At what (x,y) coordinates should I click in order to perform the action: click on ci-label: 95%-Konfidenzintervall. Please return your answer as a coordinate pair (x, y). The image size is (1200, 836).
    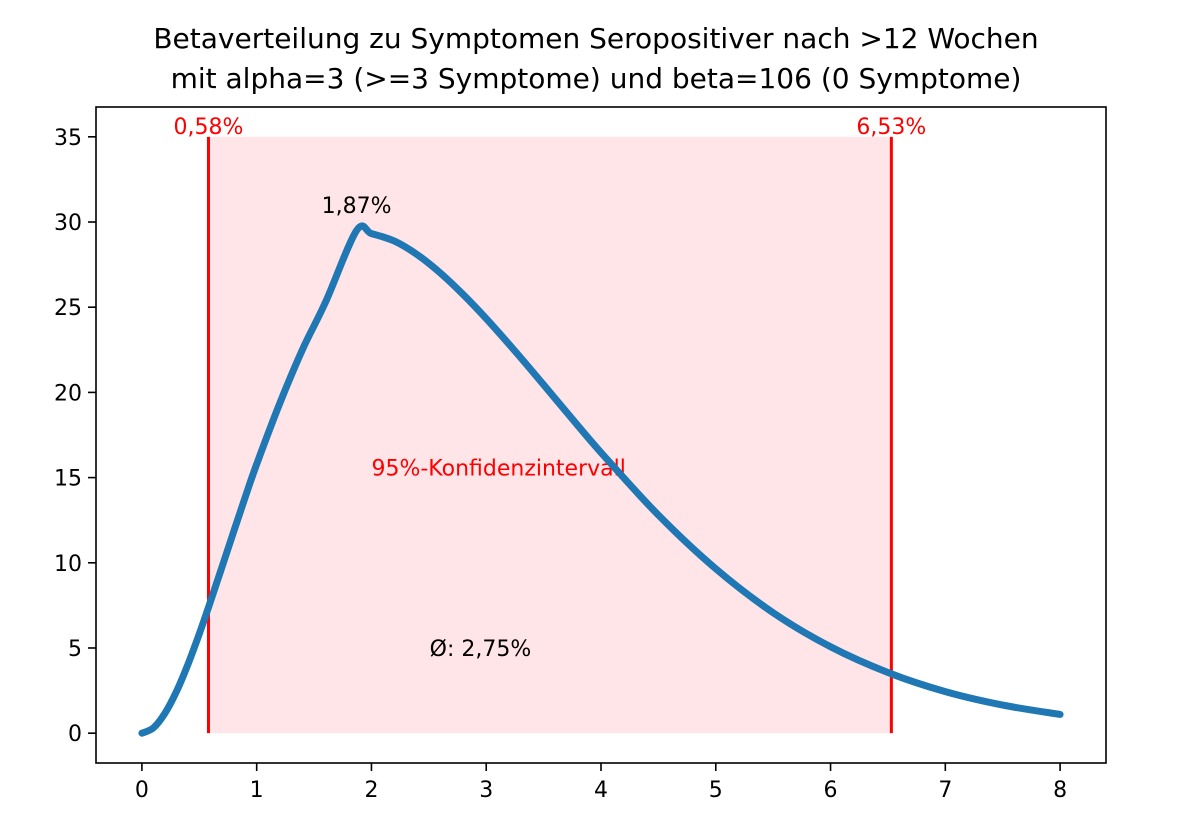
    Looking at the image, I should click on (498, 469).